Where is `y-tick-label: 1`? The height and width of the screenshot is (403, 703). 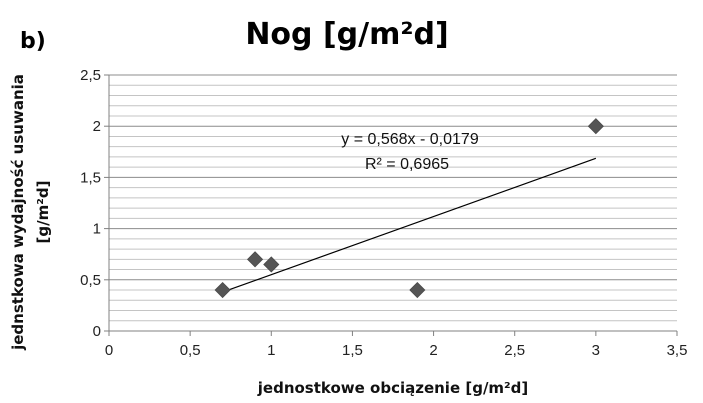
y-tick-label: 1 is located at coordinates (97, 229).